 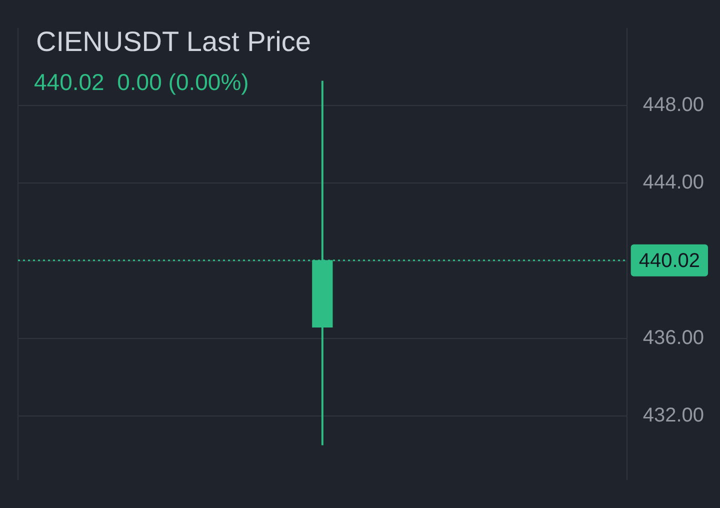 What do you see at coordinates (673, 337) in the screenshot?
I see `y-tick-label: 436.00` at bounding box center [673, 337].